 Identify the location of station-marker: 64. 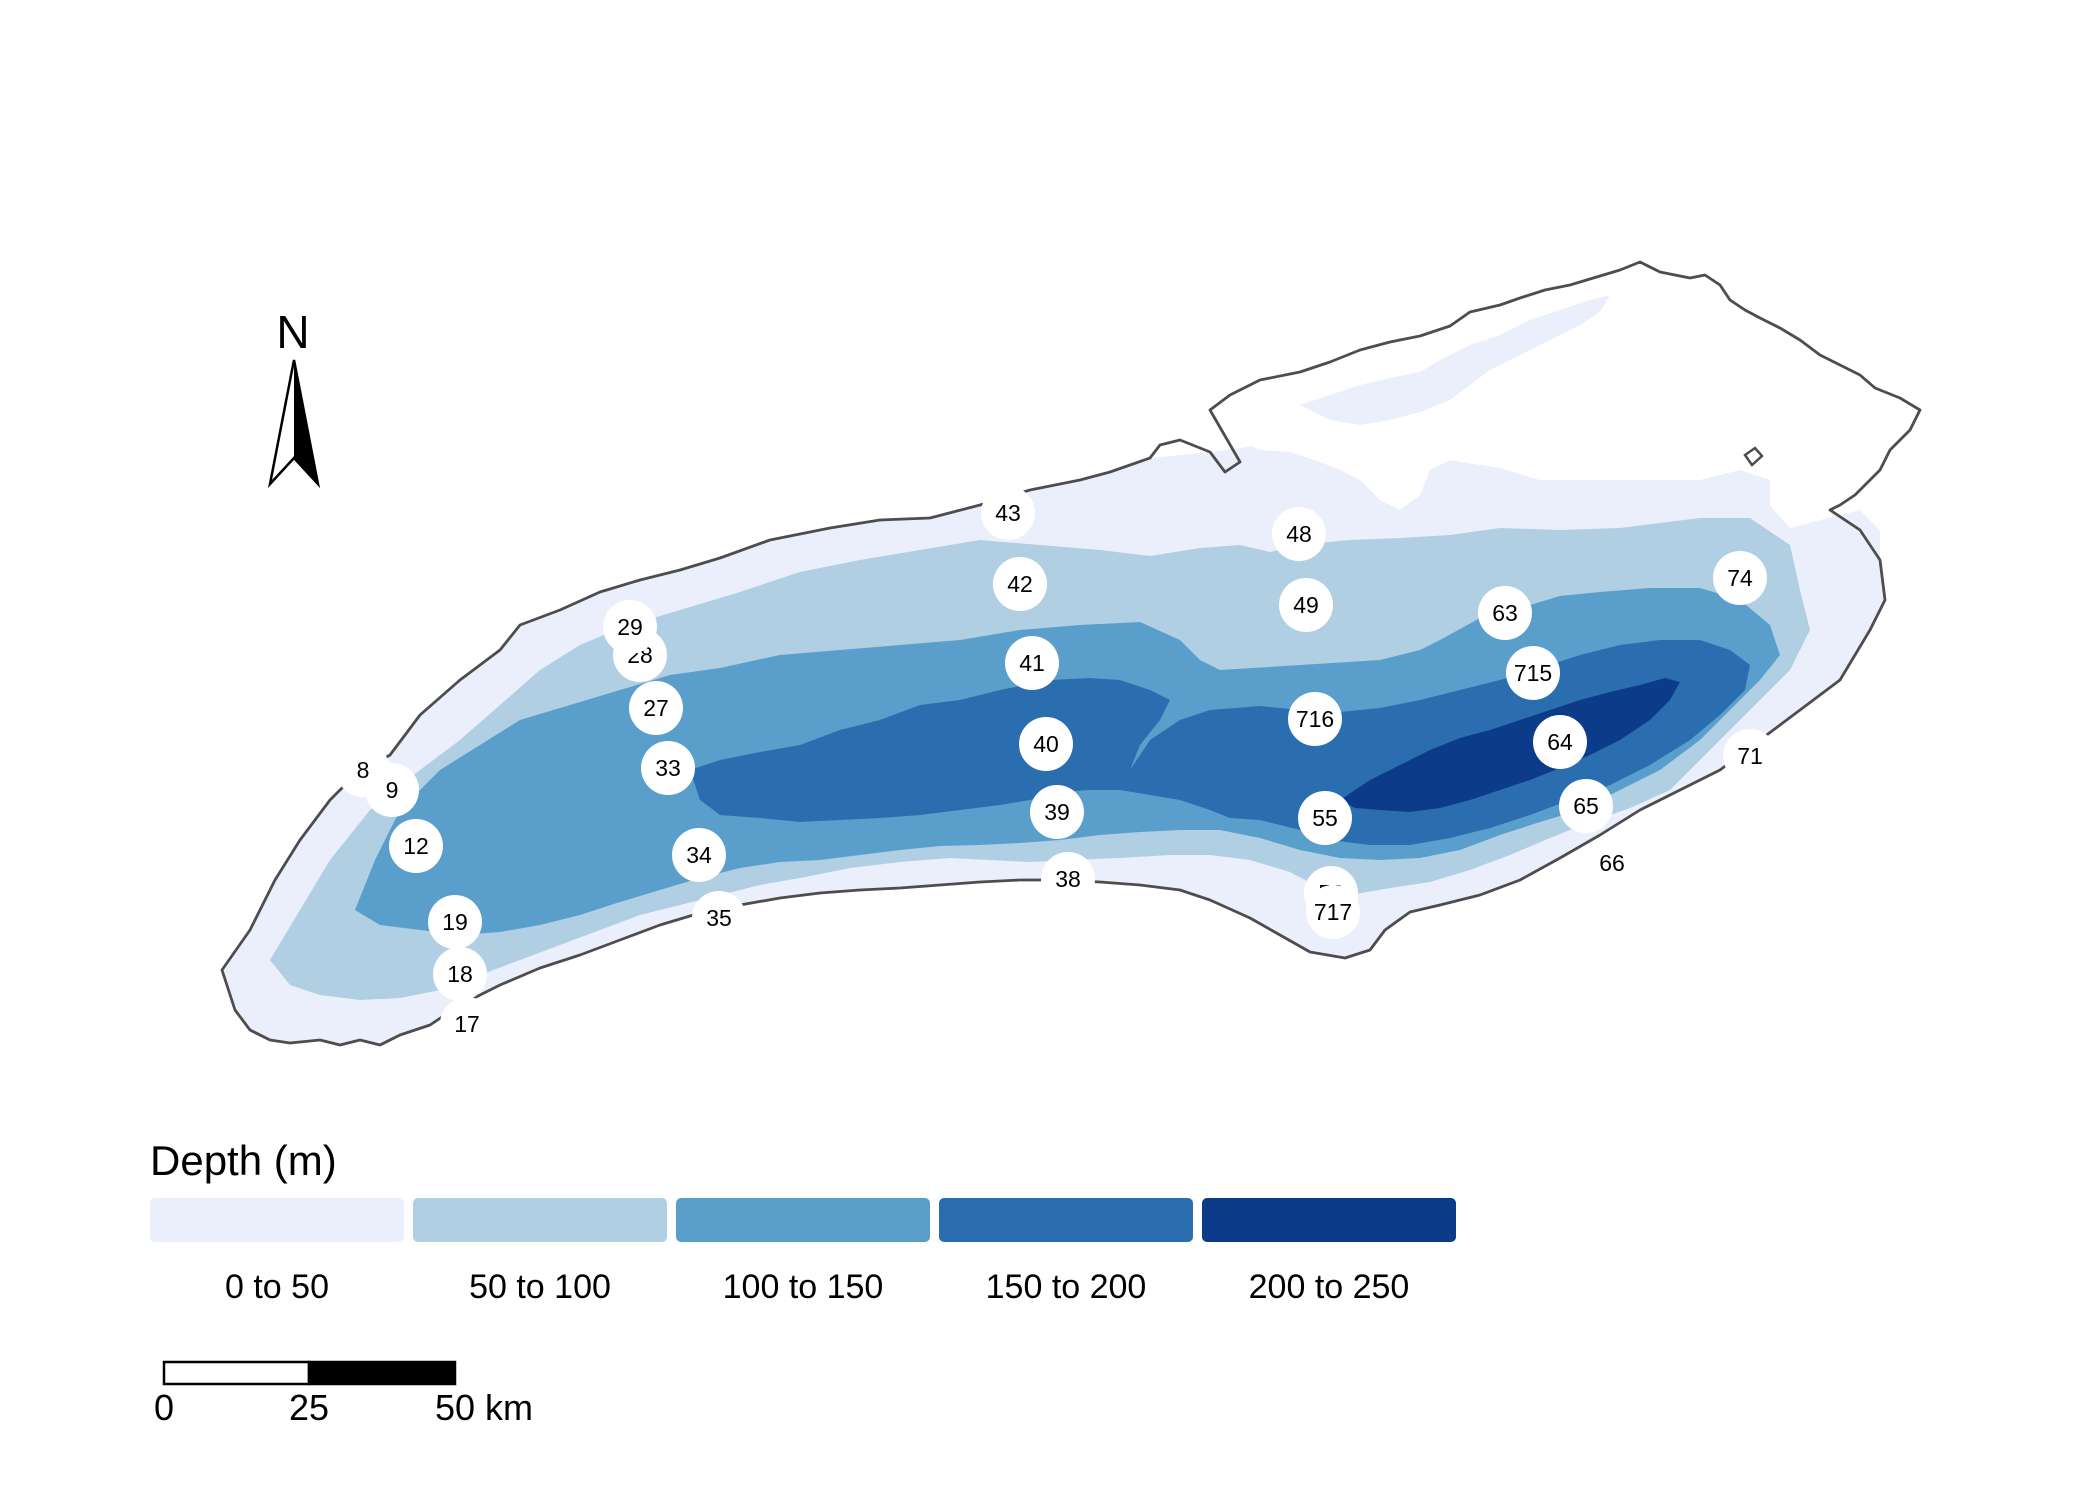
(1560, 742).